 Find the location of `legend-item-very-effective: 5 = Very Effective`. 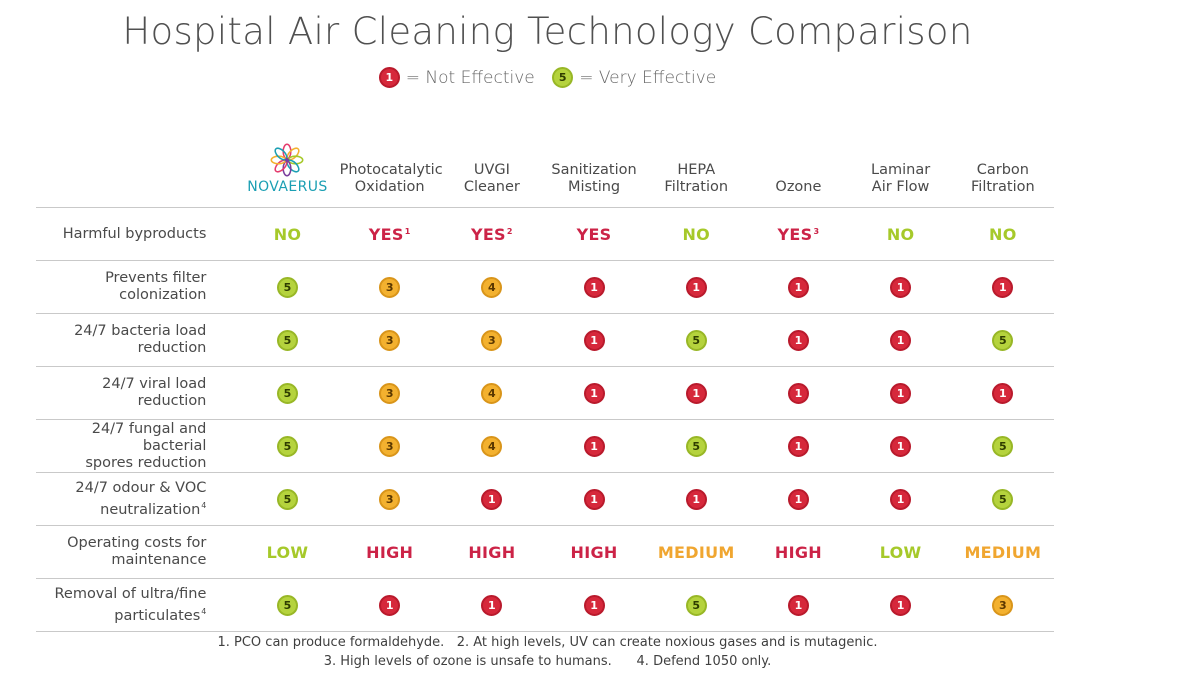

legend-item-very-effective: 5 = Very Effective is located at coordinates (634, 77).